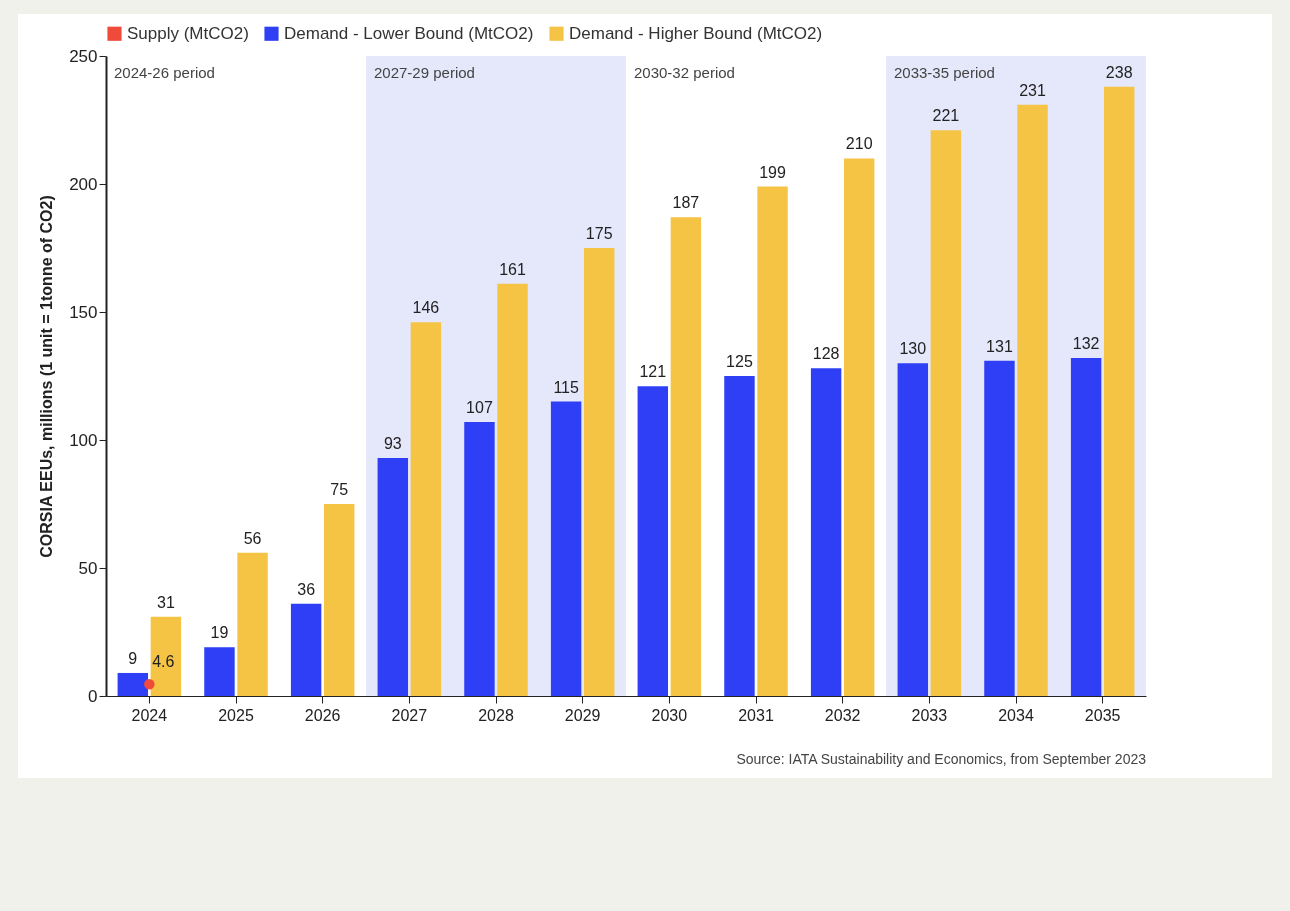 This screenshot has width=1290, height=911. I want to click on annotation: 2024-26 period, so click(164, 72).